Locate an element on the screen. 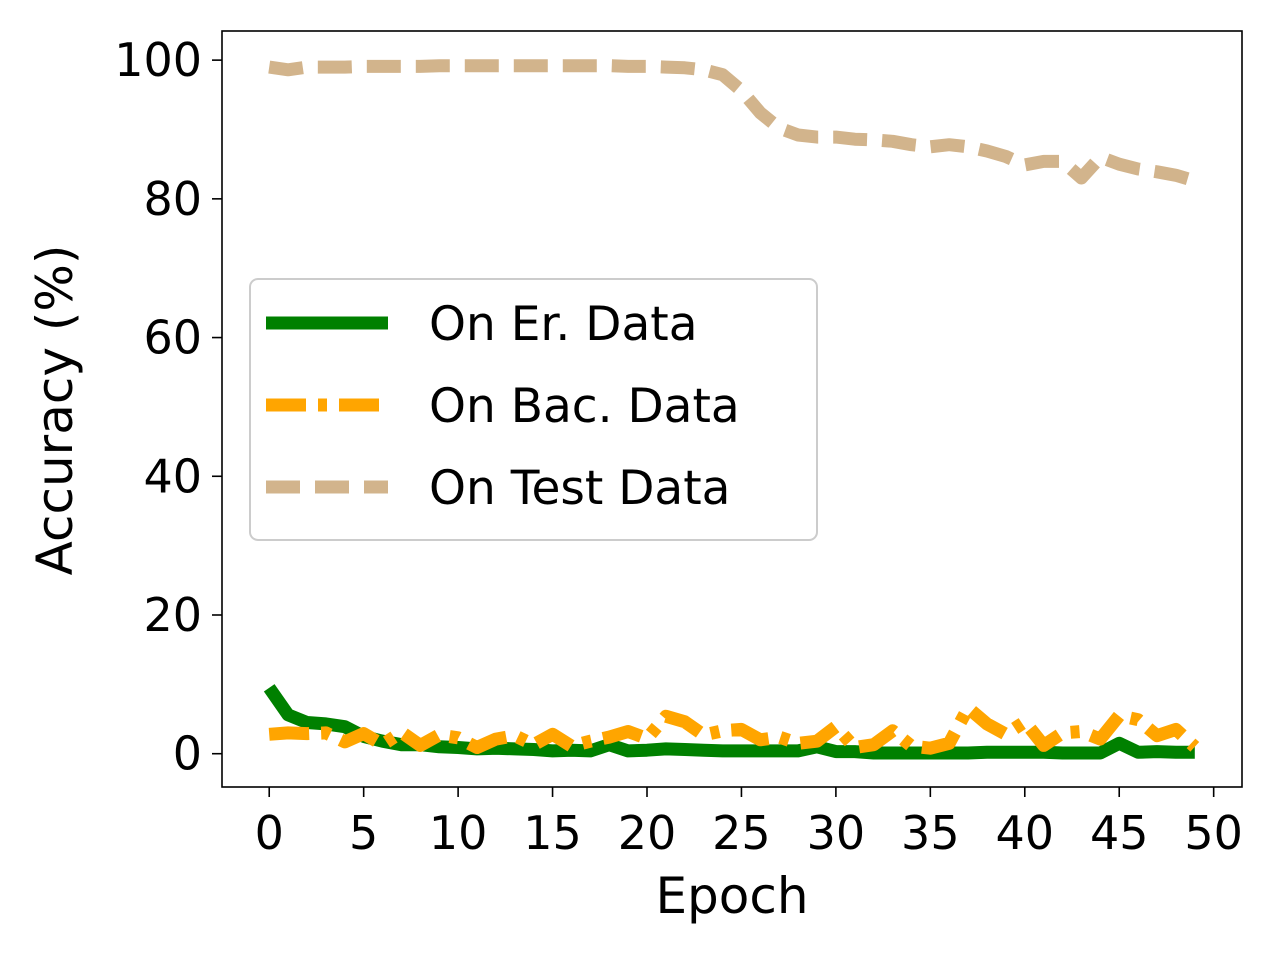 The width and height of the screenshot is (1280, 960). x-tick-label: 25 is located at coordinates (741, 833).